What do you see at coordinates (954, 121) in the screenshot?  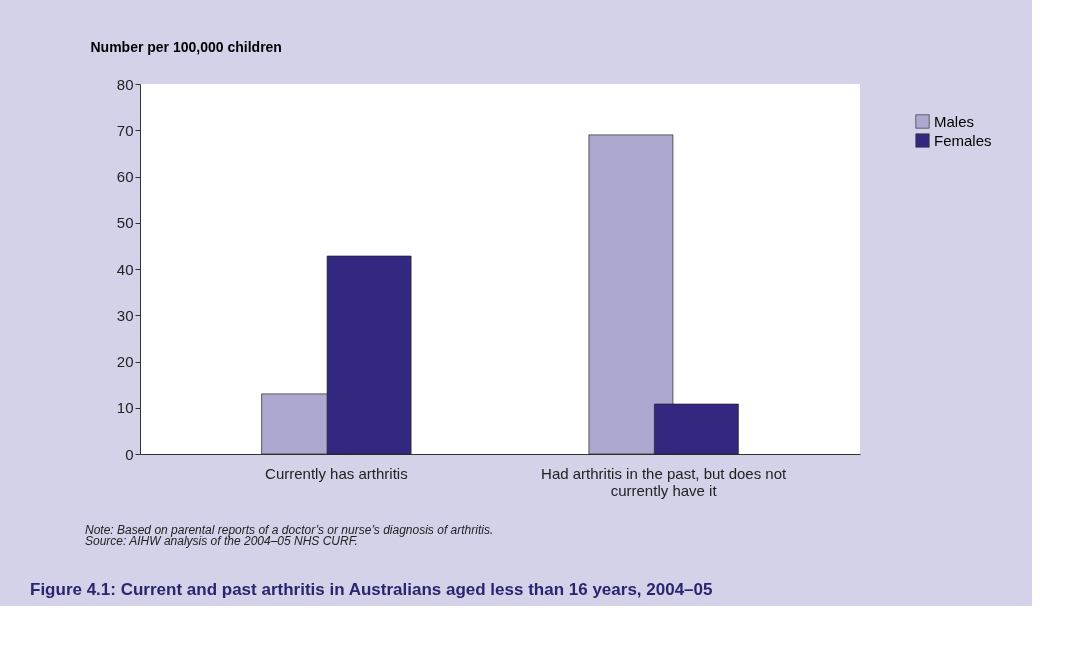 I see `legend-label: Males` at bounding box center [954, 121].